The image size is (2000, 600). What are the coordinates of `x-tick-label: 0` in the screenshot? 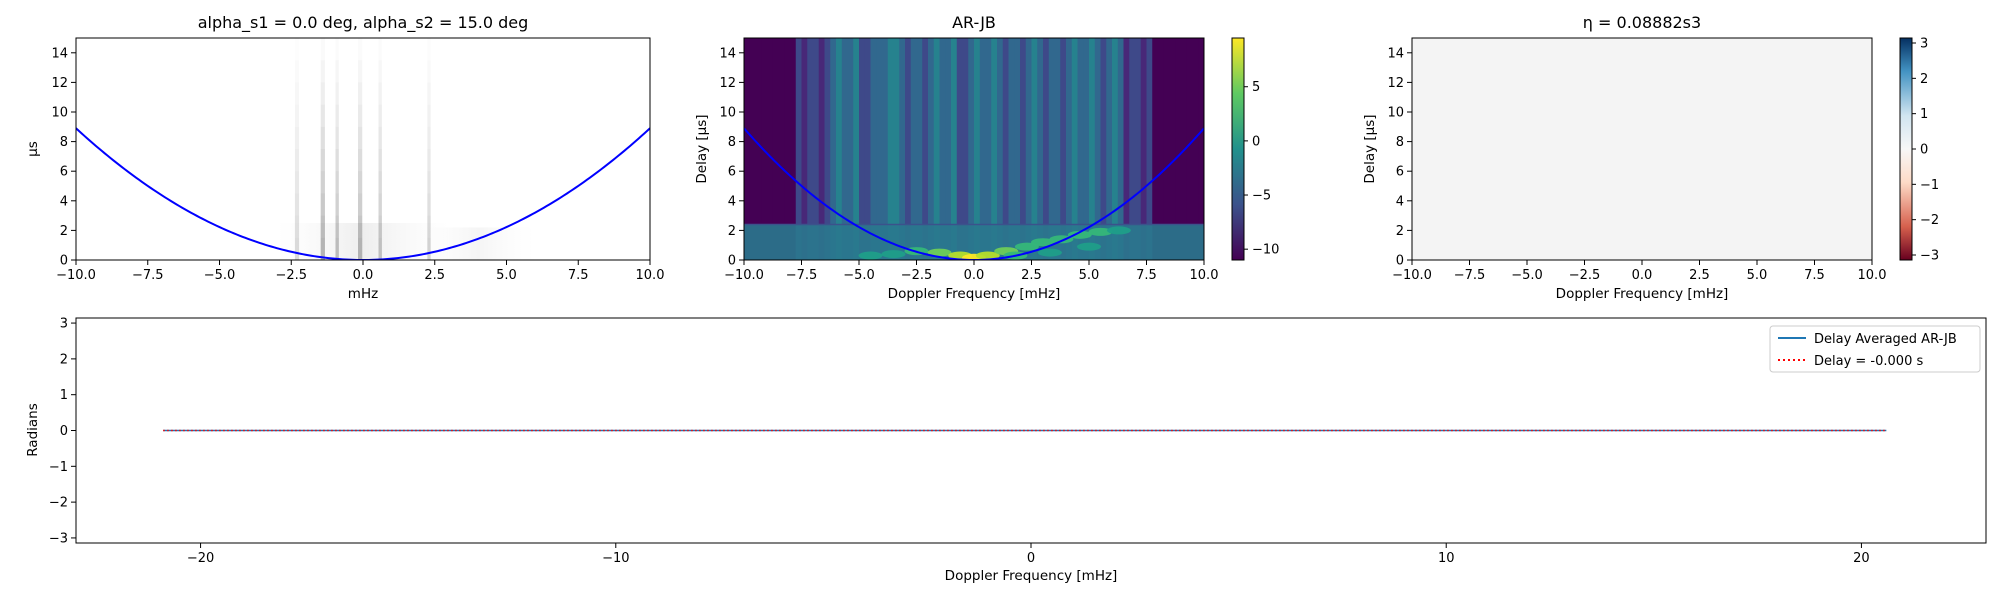 It's located at (1031, 558).